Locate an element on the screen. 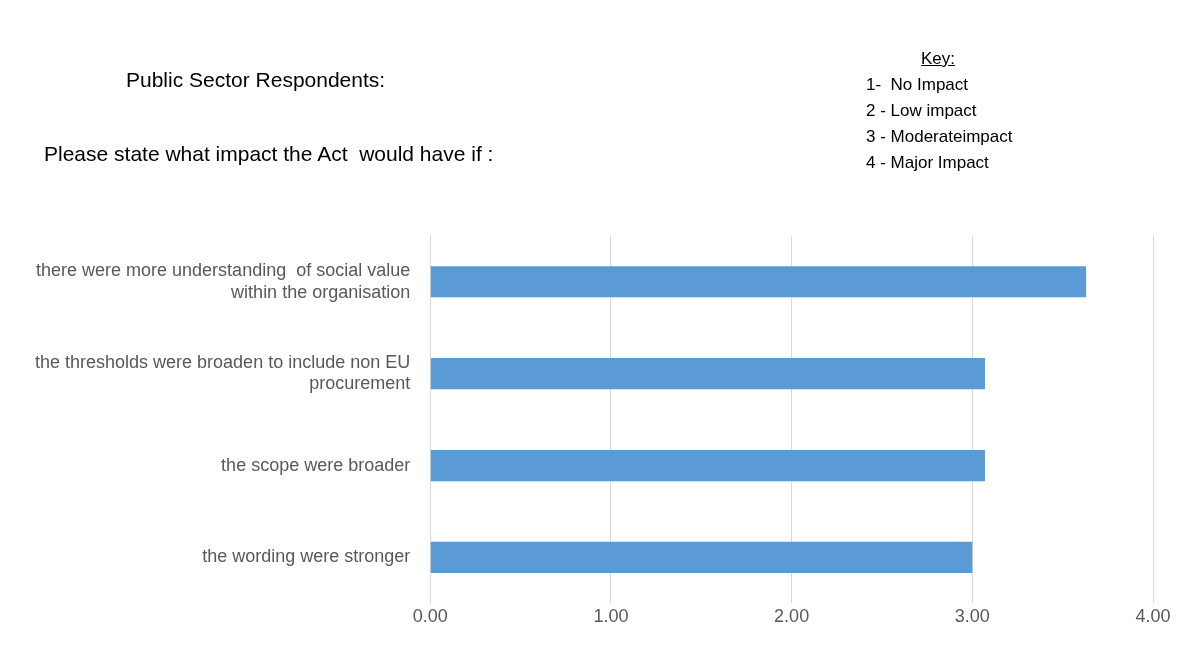  text: Public Sector Respondents: is located at coordinates (256, 80).